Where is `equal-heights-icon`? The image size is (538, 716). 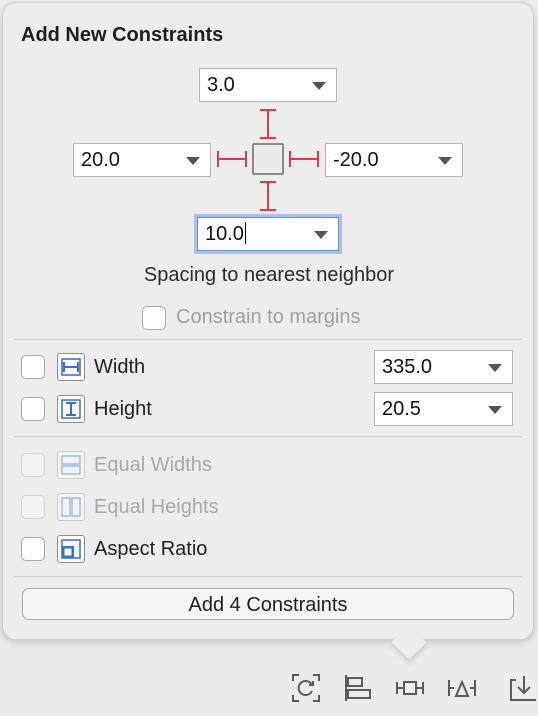 equal-heights-icon is located at coordinates (71, 507).